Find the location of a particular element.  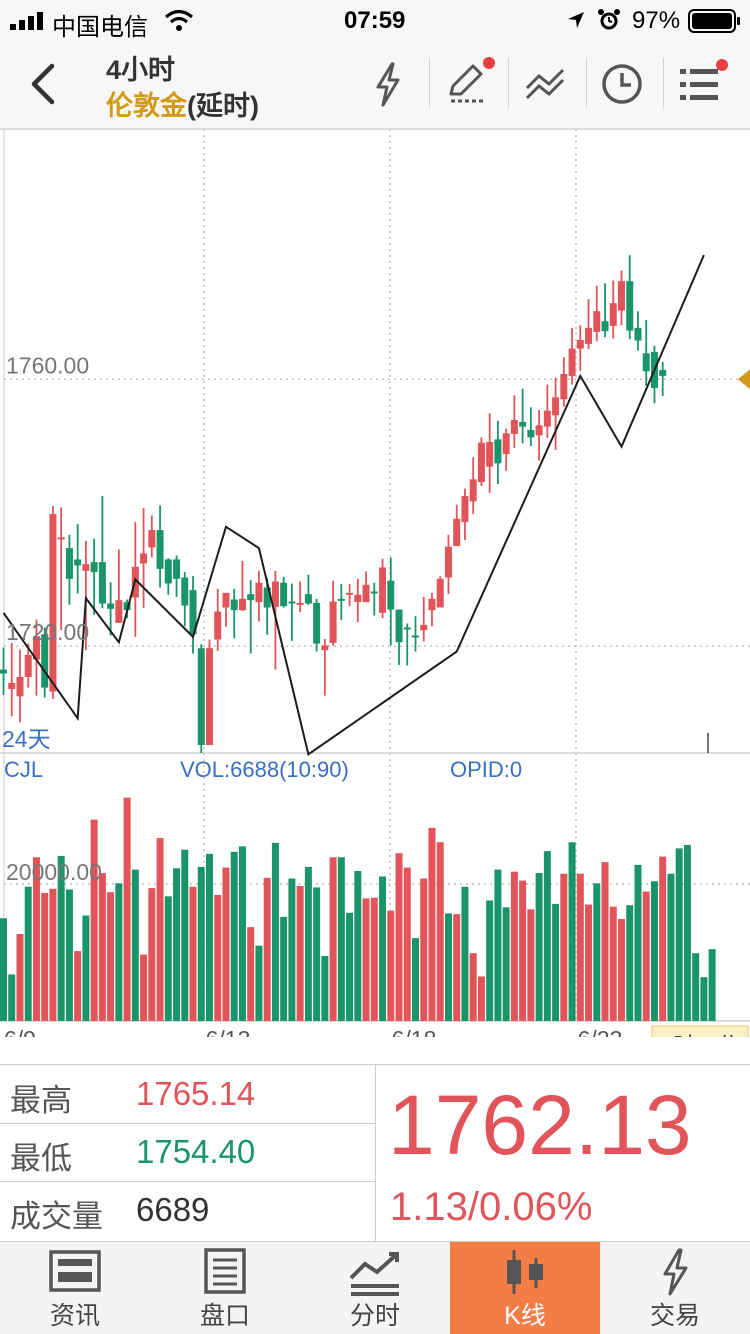

status-bar: 中国电信 07:59 97% is located at coordinates (375, 20).